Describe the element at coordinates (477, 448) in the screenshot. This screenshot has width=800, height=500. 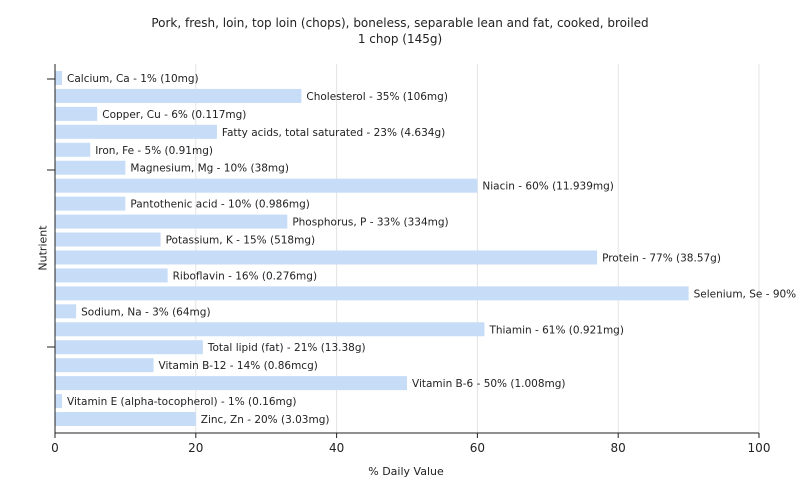
I see `x-tick-label: 60` at that location.